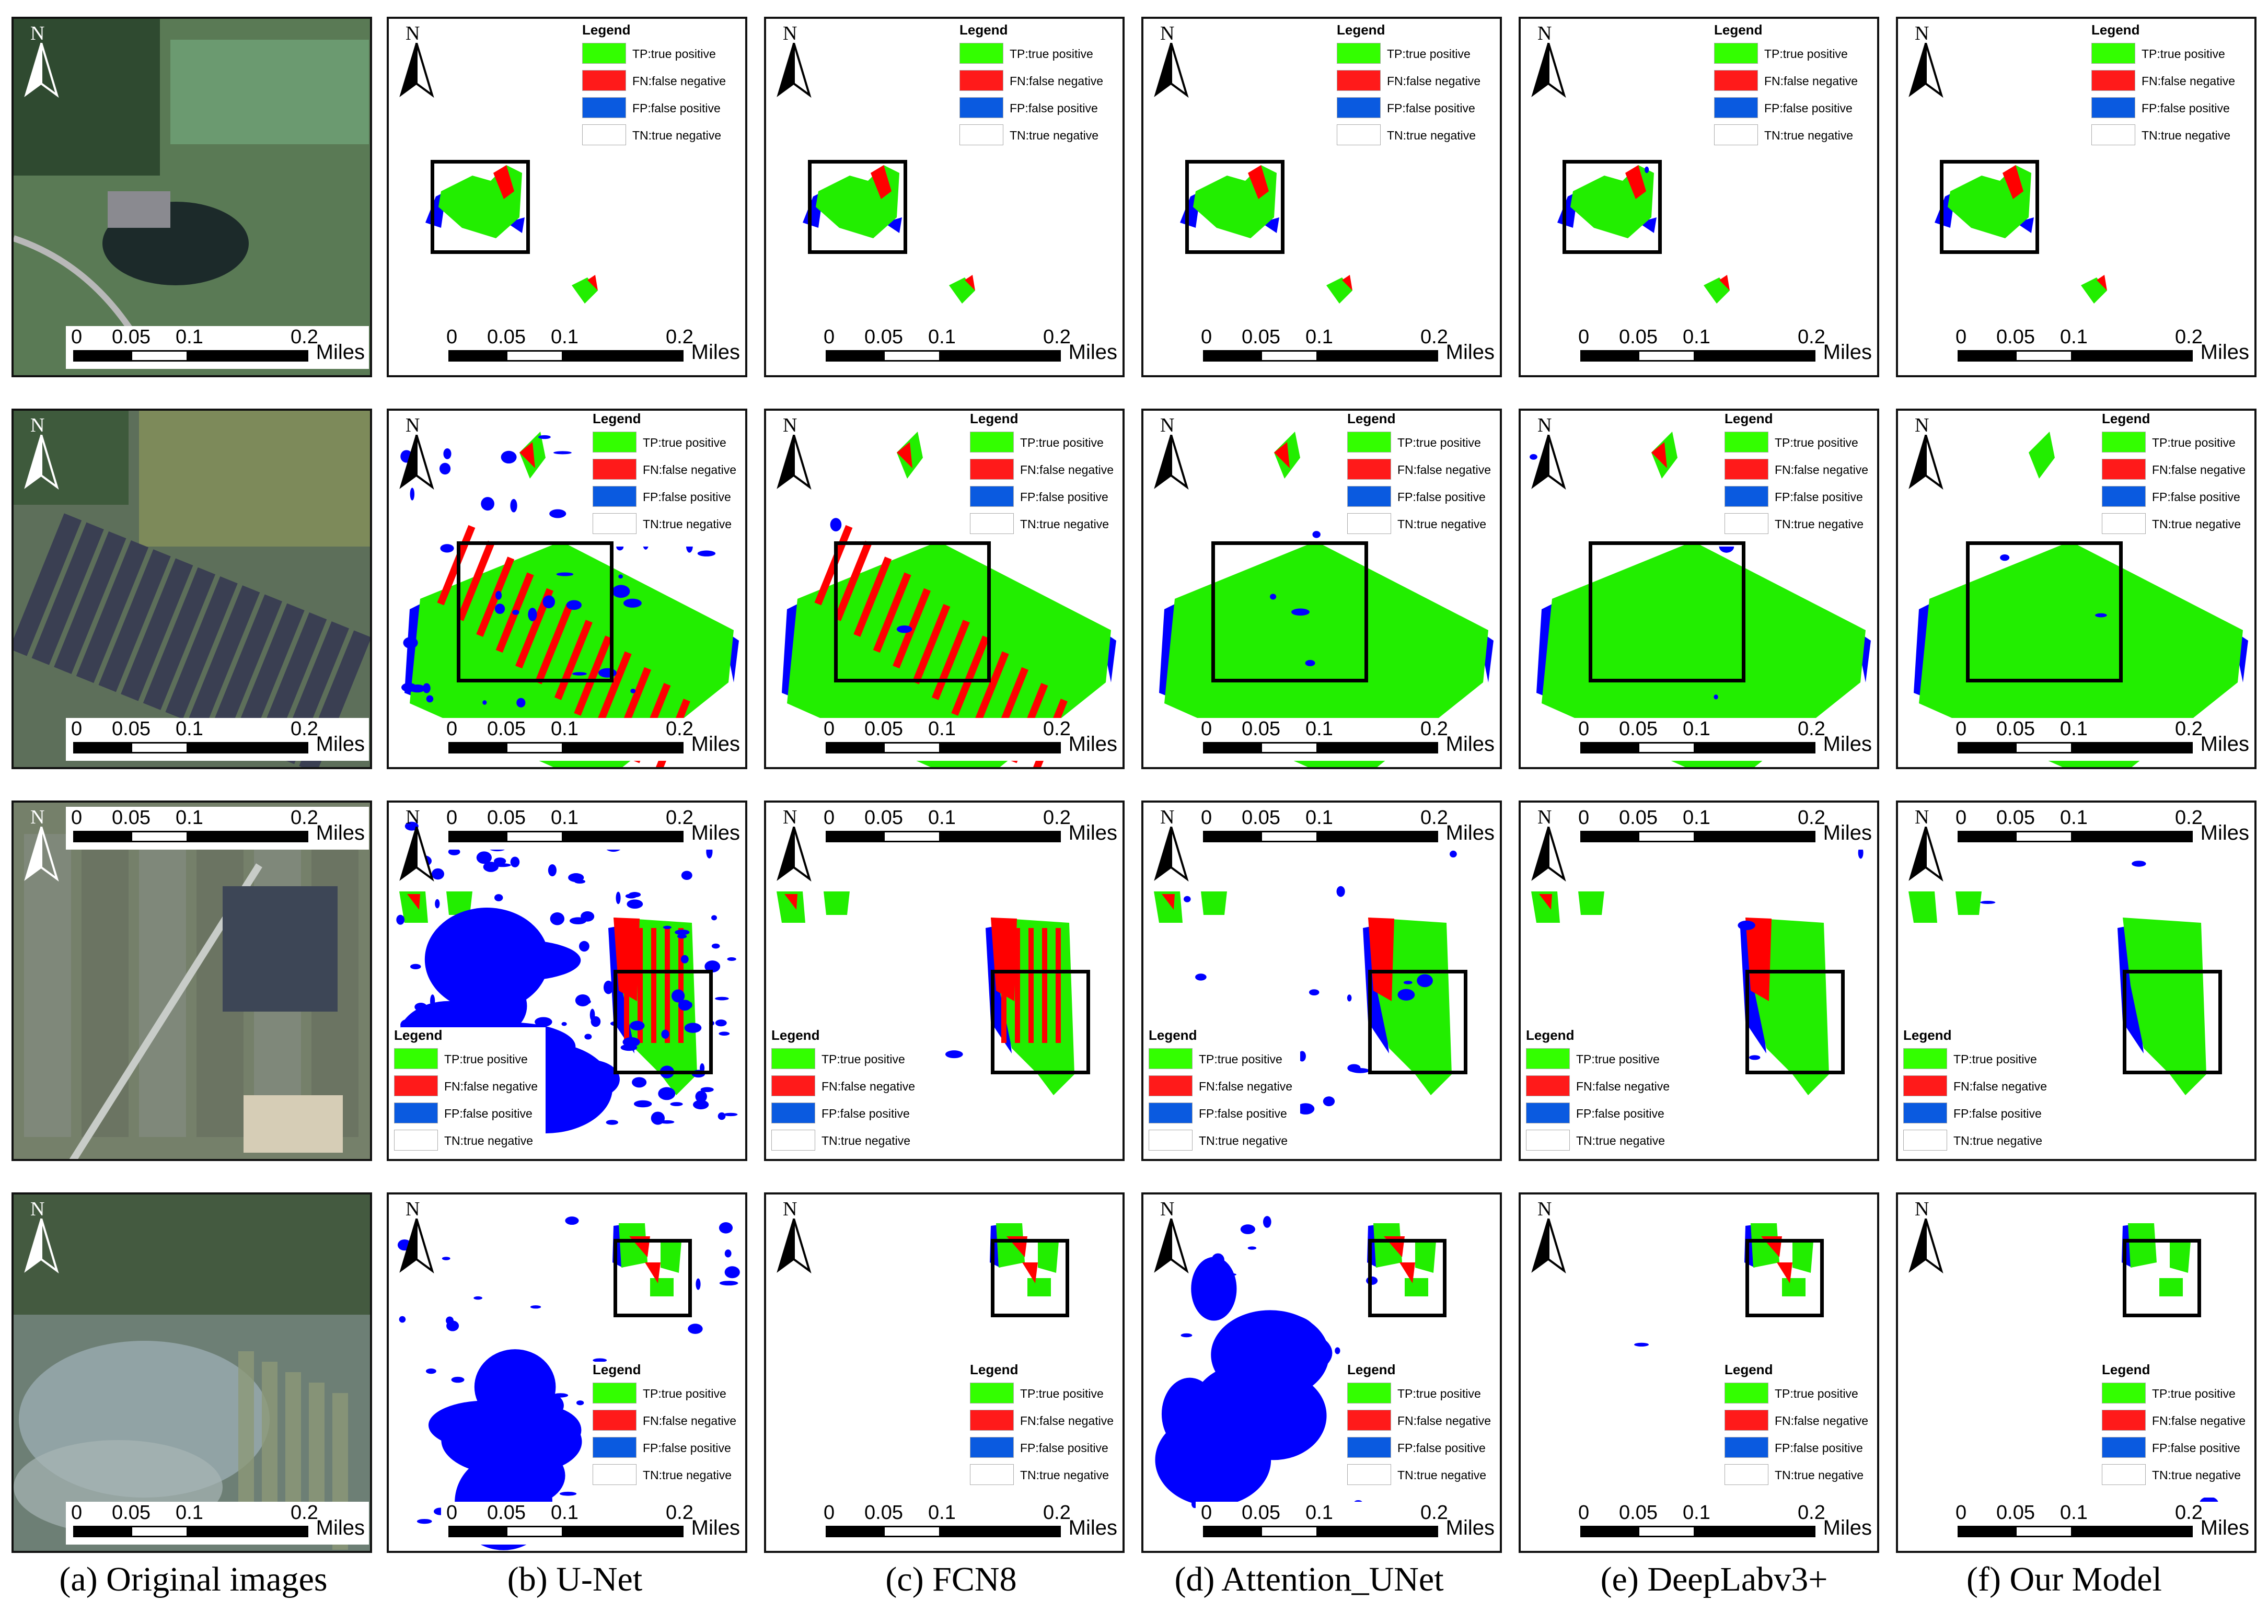 The width and height of the screenshot is (2268, 1624). What do you see at coordinates (892, 612) in the screenshot?
I see `fn-stripe` at bounding box center [892, 612].